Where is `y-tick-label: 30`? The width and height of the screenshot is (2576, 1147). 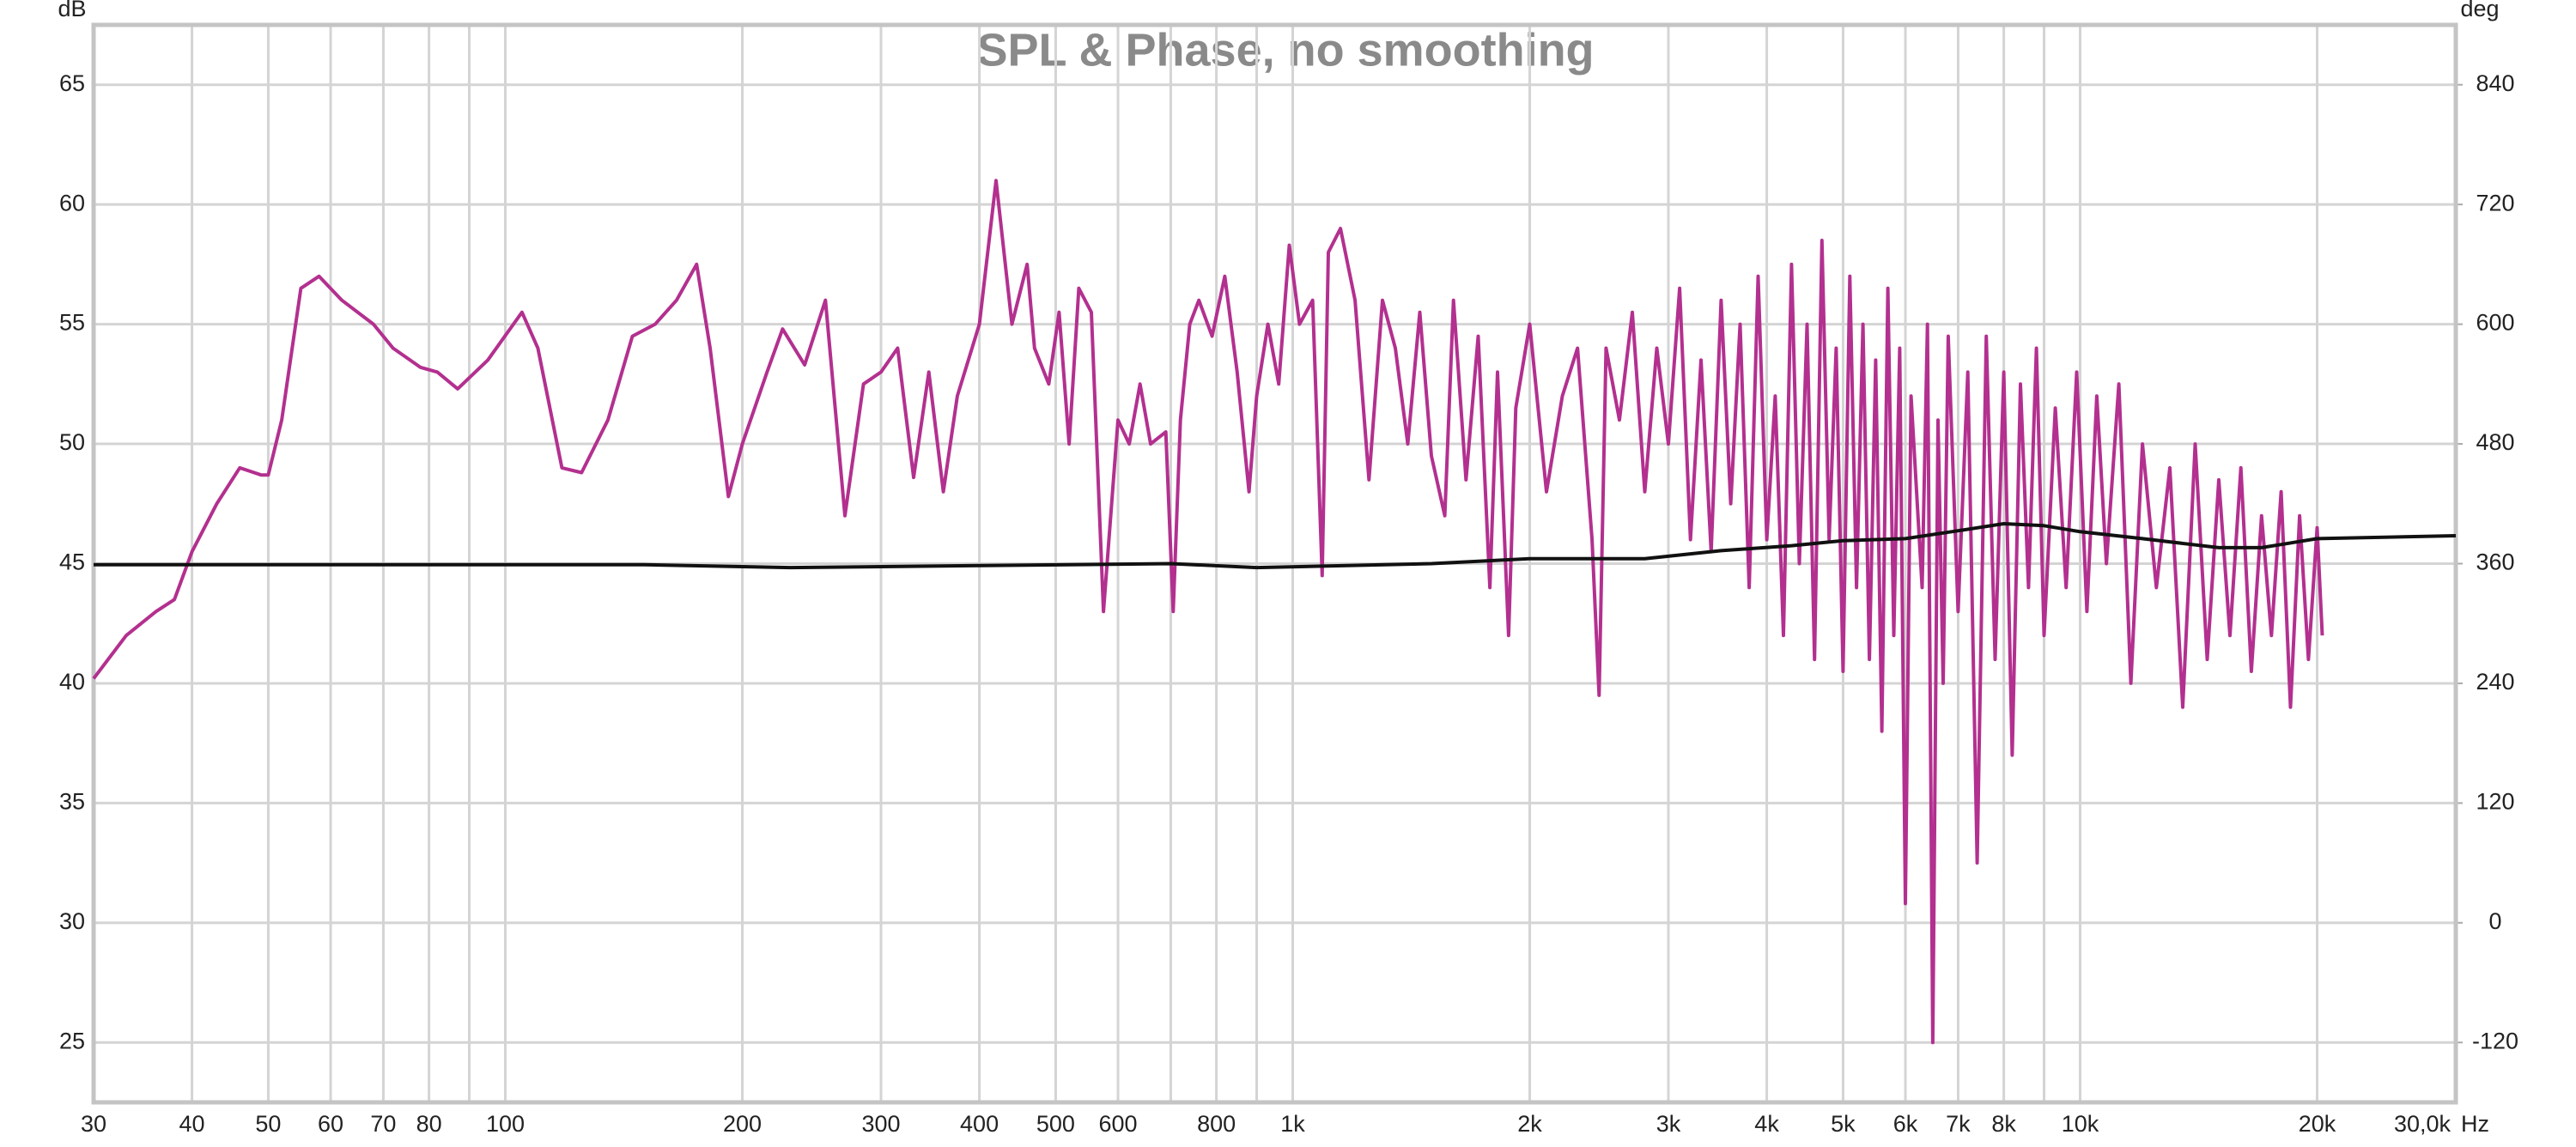 y-tick-label: 30 is located at coordinates (72, 921).